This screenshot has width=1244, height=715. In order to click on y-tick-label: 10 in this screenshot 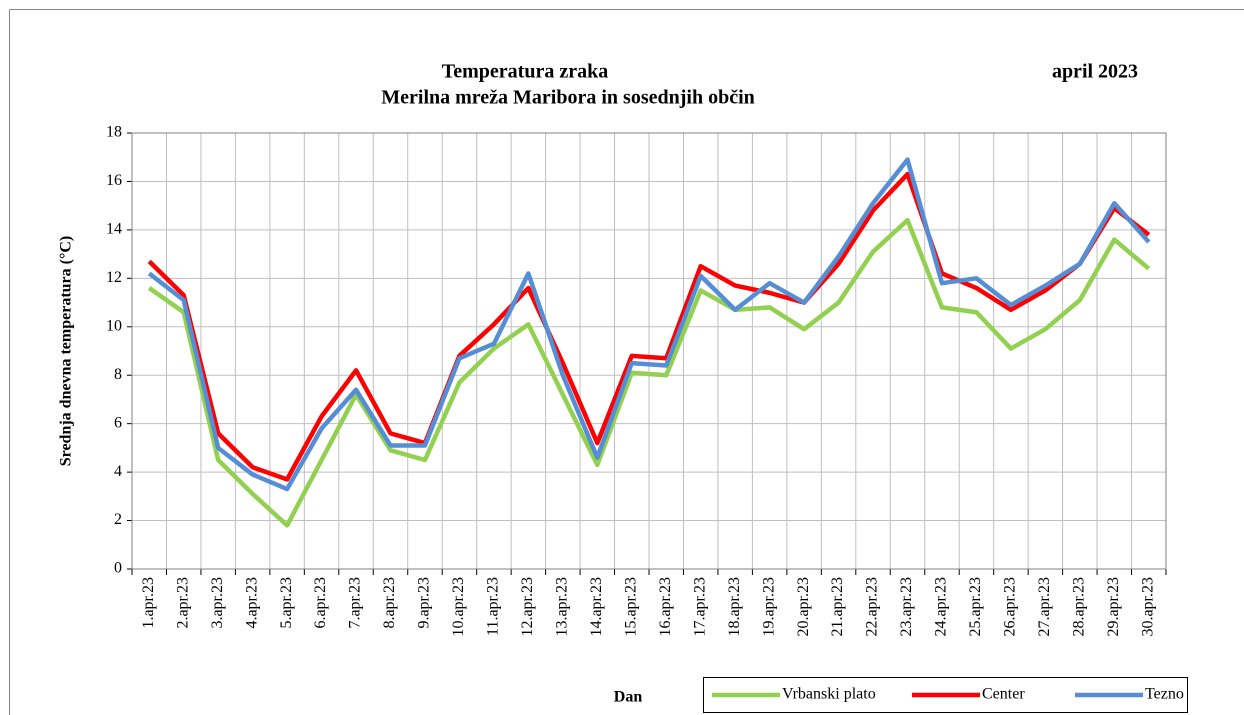, I will do `click(114, 325)`.